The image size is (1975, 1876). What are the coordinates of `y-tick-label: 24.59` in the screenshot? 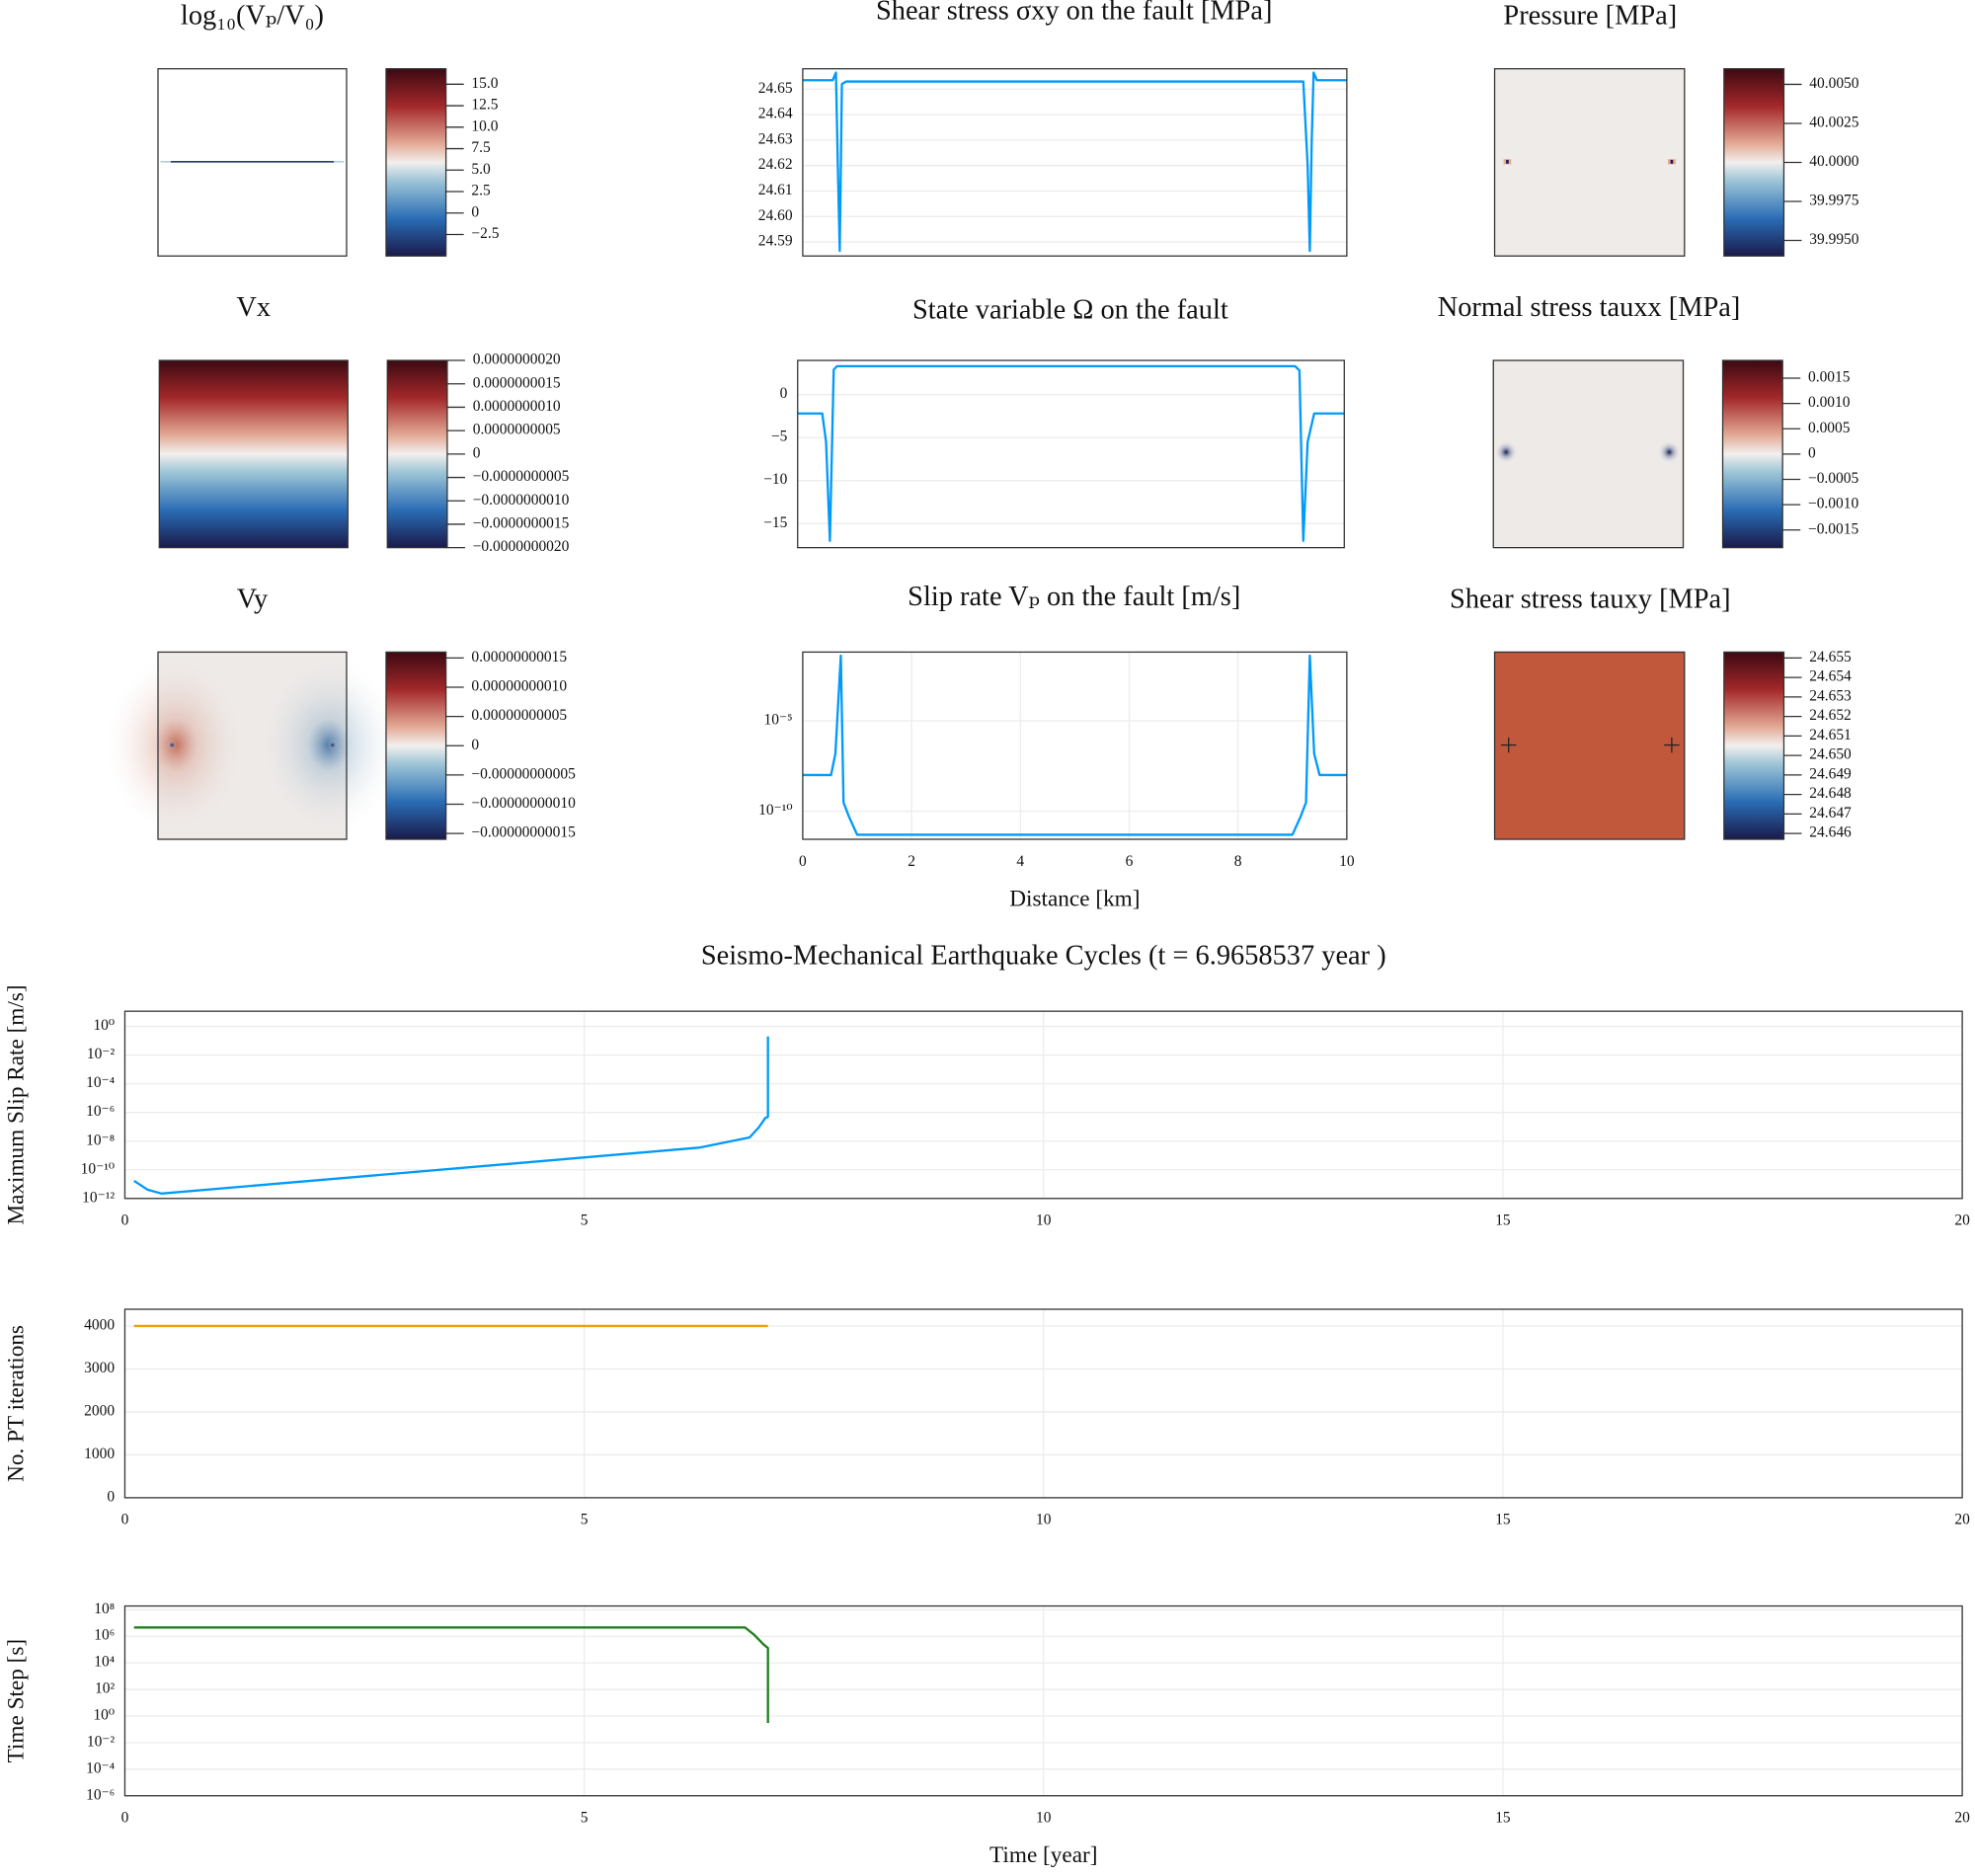 It's located at (776, 242).